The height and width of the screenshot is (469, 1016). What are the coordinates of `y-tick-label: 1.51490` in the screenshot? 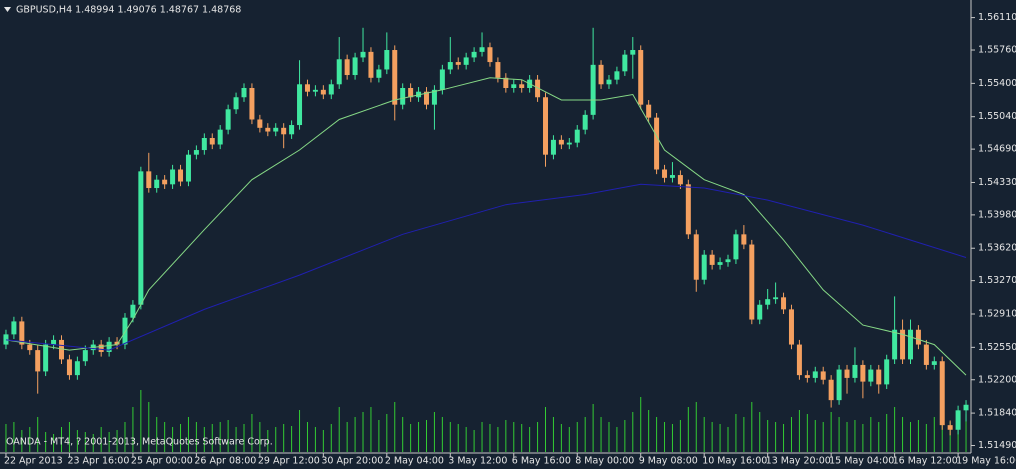 It's located at (997, 445).